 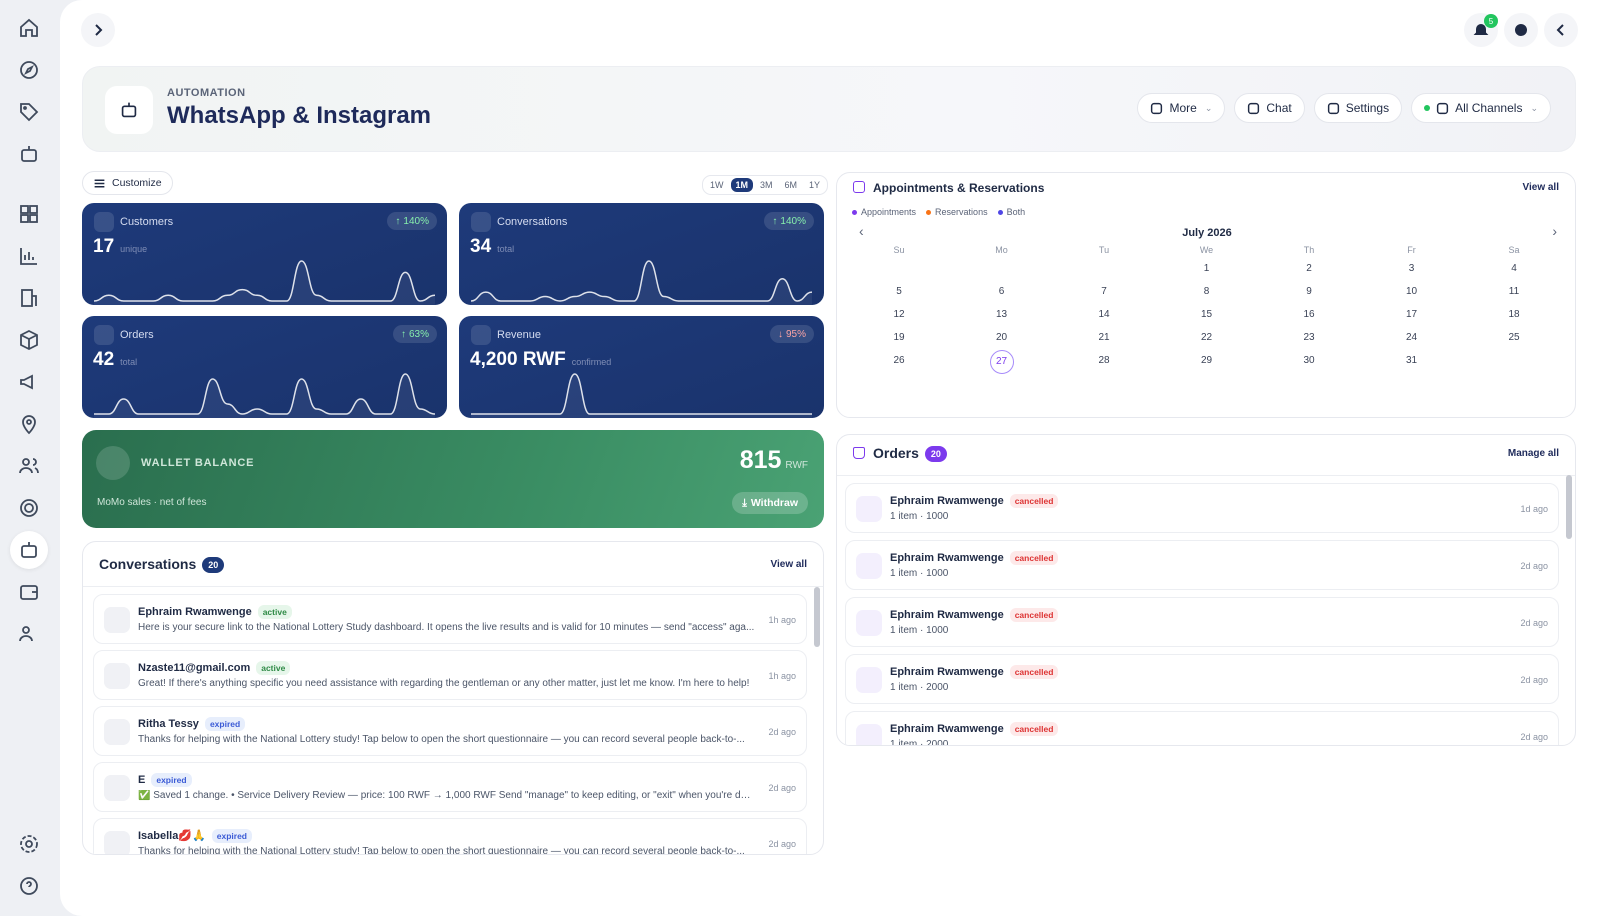 I want to click on action-label: More, so click(x=1183, y=108).